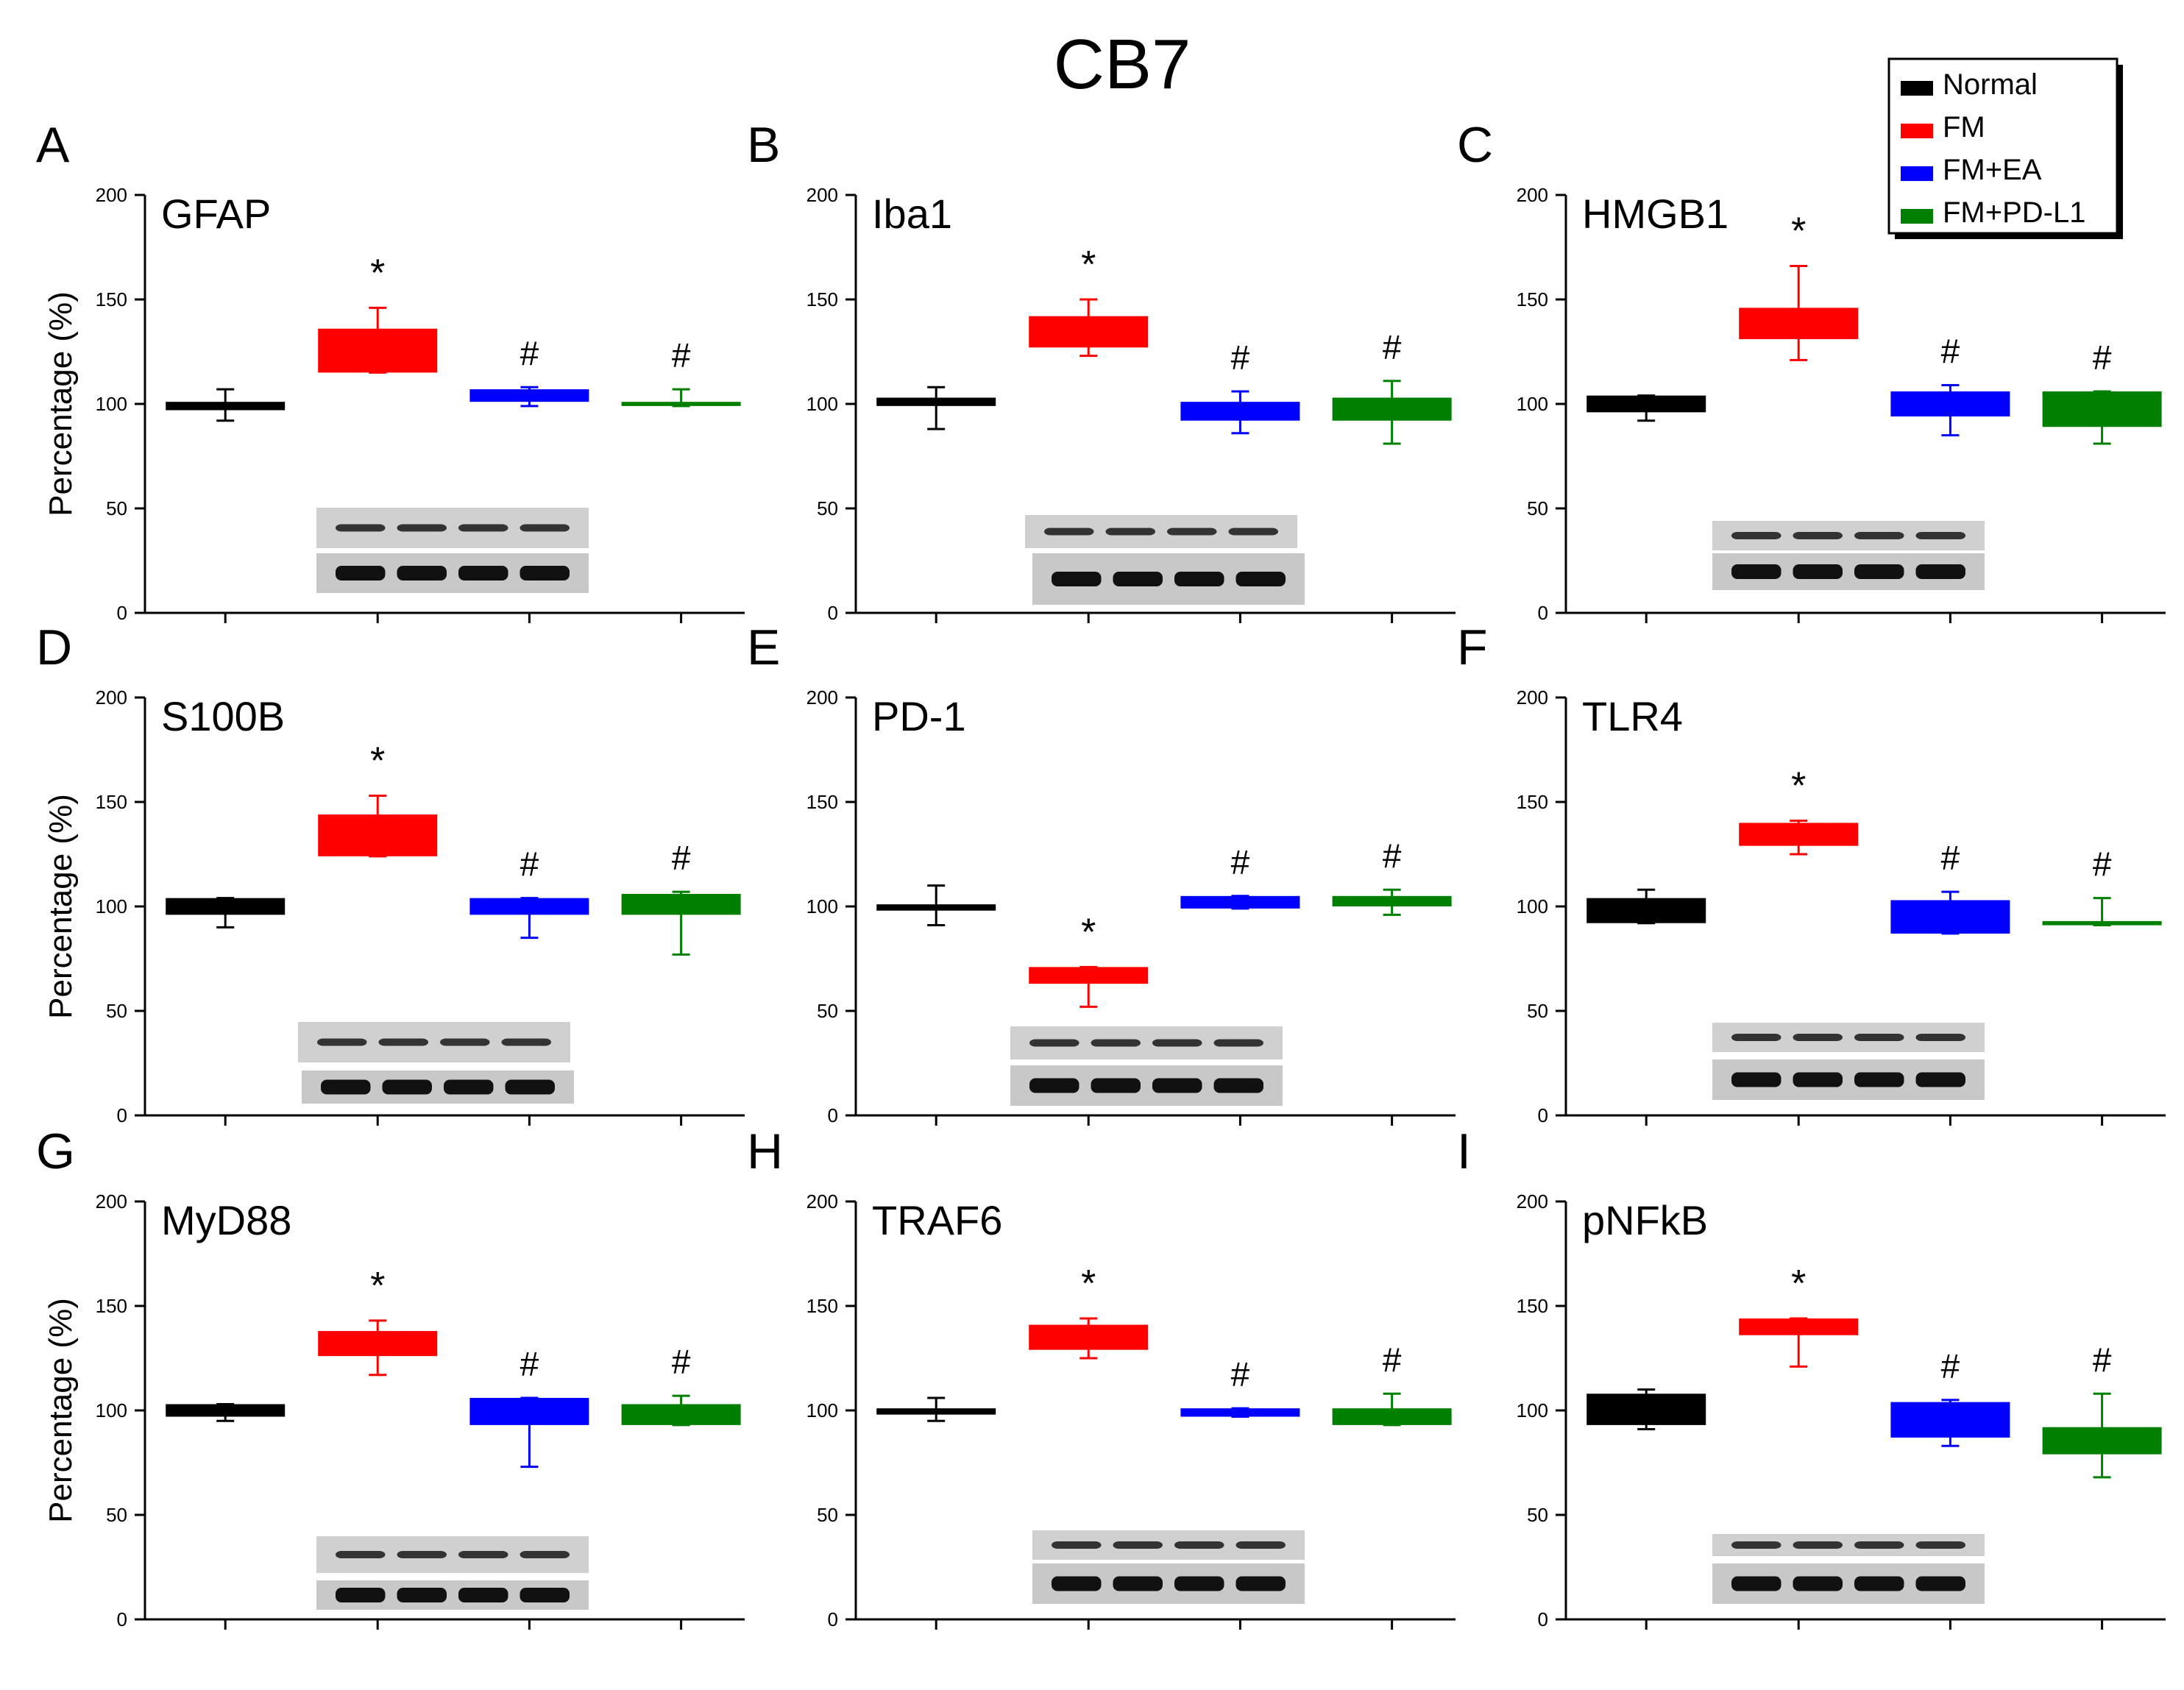 Image resolution: width=2184 pixels, height=1690 pixels. I want to click on panel-h: H 0 50 100 150 200 TRAF6 * # #, so click(1101, 1376).